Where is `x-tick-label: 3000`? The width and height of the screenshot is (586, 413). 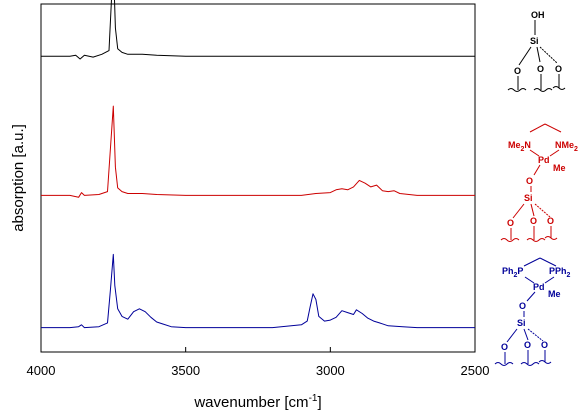
x-tick-label: 3000 is located at coordinates (330, 370).